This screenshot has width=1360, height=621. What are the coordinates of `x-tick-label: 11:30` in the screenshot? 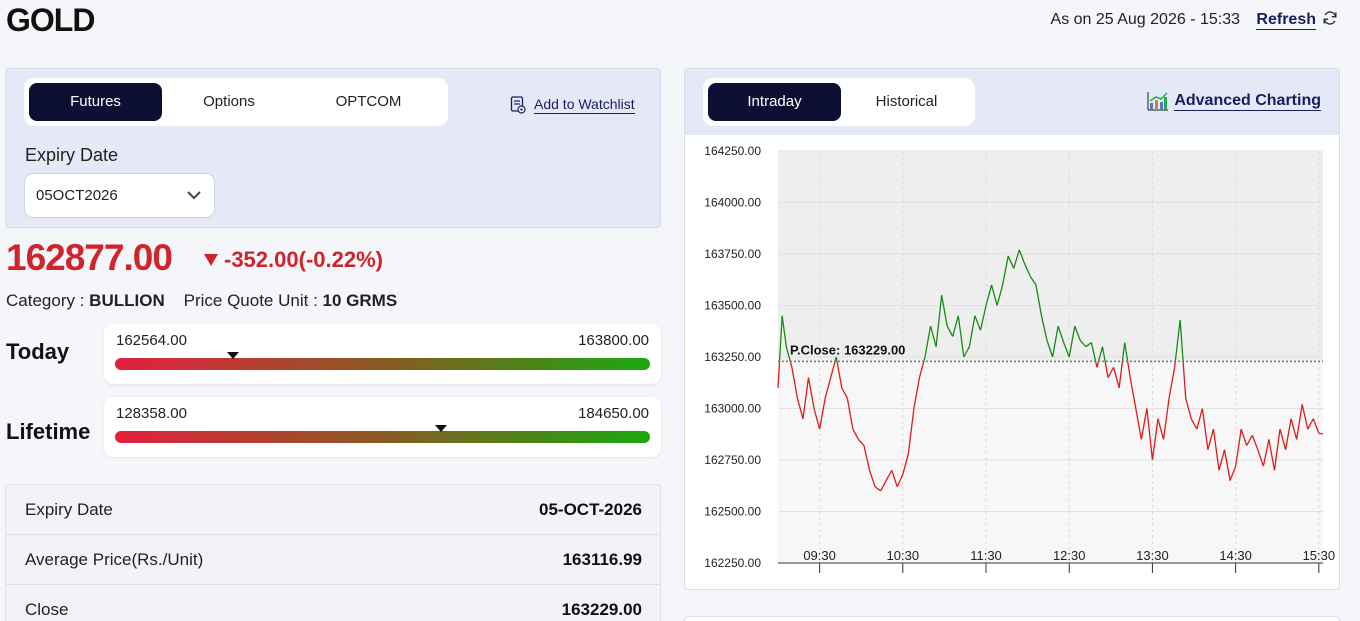 It's located at (986, 555).